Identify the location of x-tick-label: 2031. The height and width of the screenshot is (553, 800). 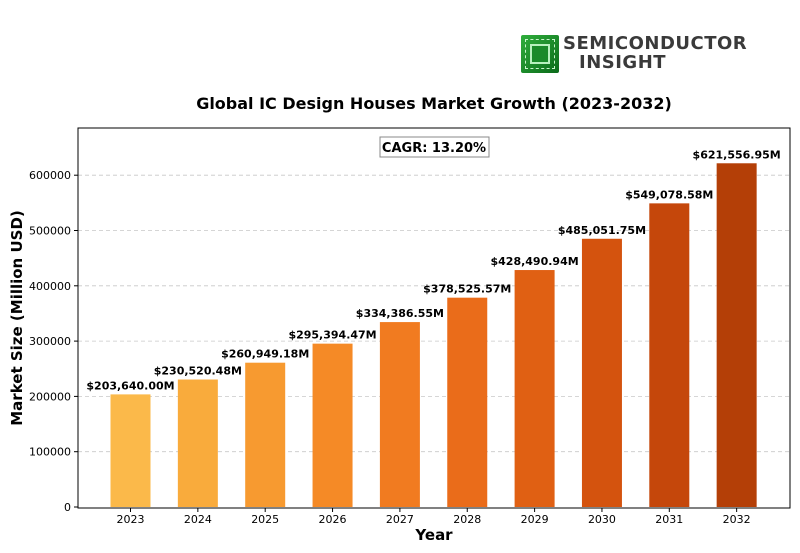
(669, 519).